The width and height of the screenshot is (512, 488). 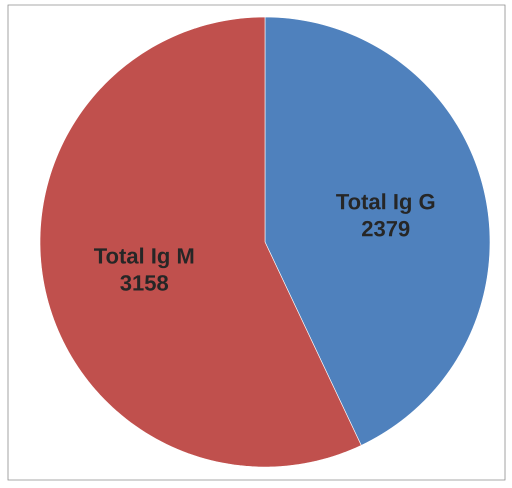 What do you see at coordinates (144, 283) in the screenshot?
I see `data-label: 3158` at bounding box center [144, 283].